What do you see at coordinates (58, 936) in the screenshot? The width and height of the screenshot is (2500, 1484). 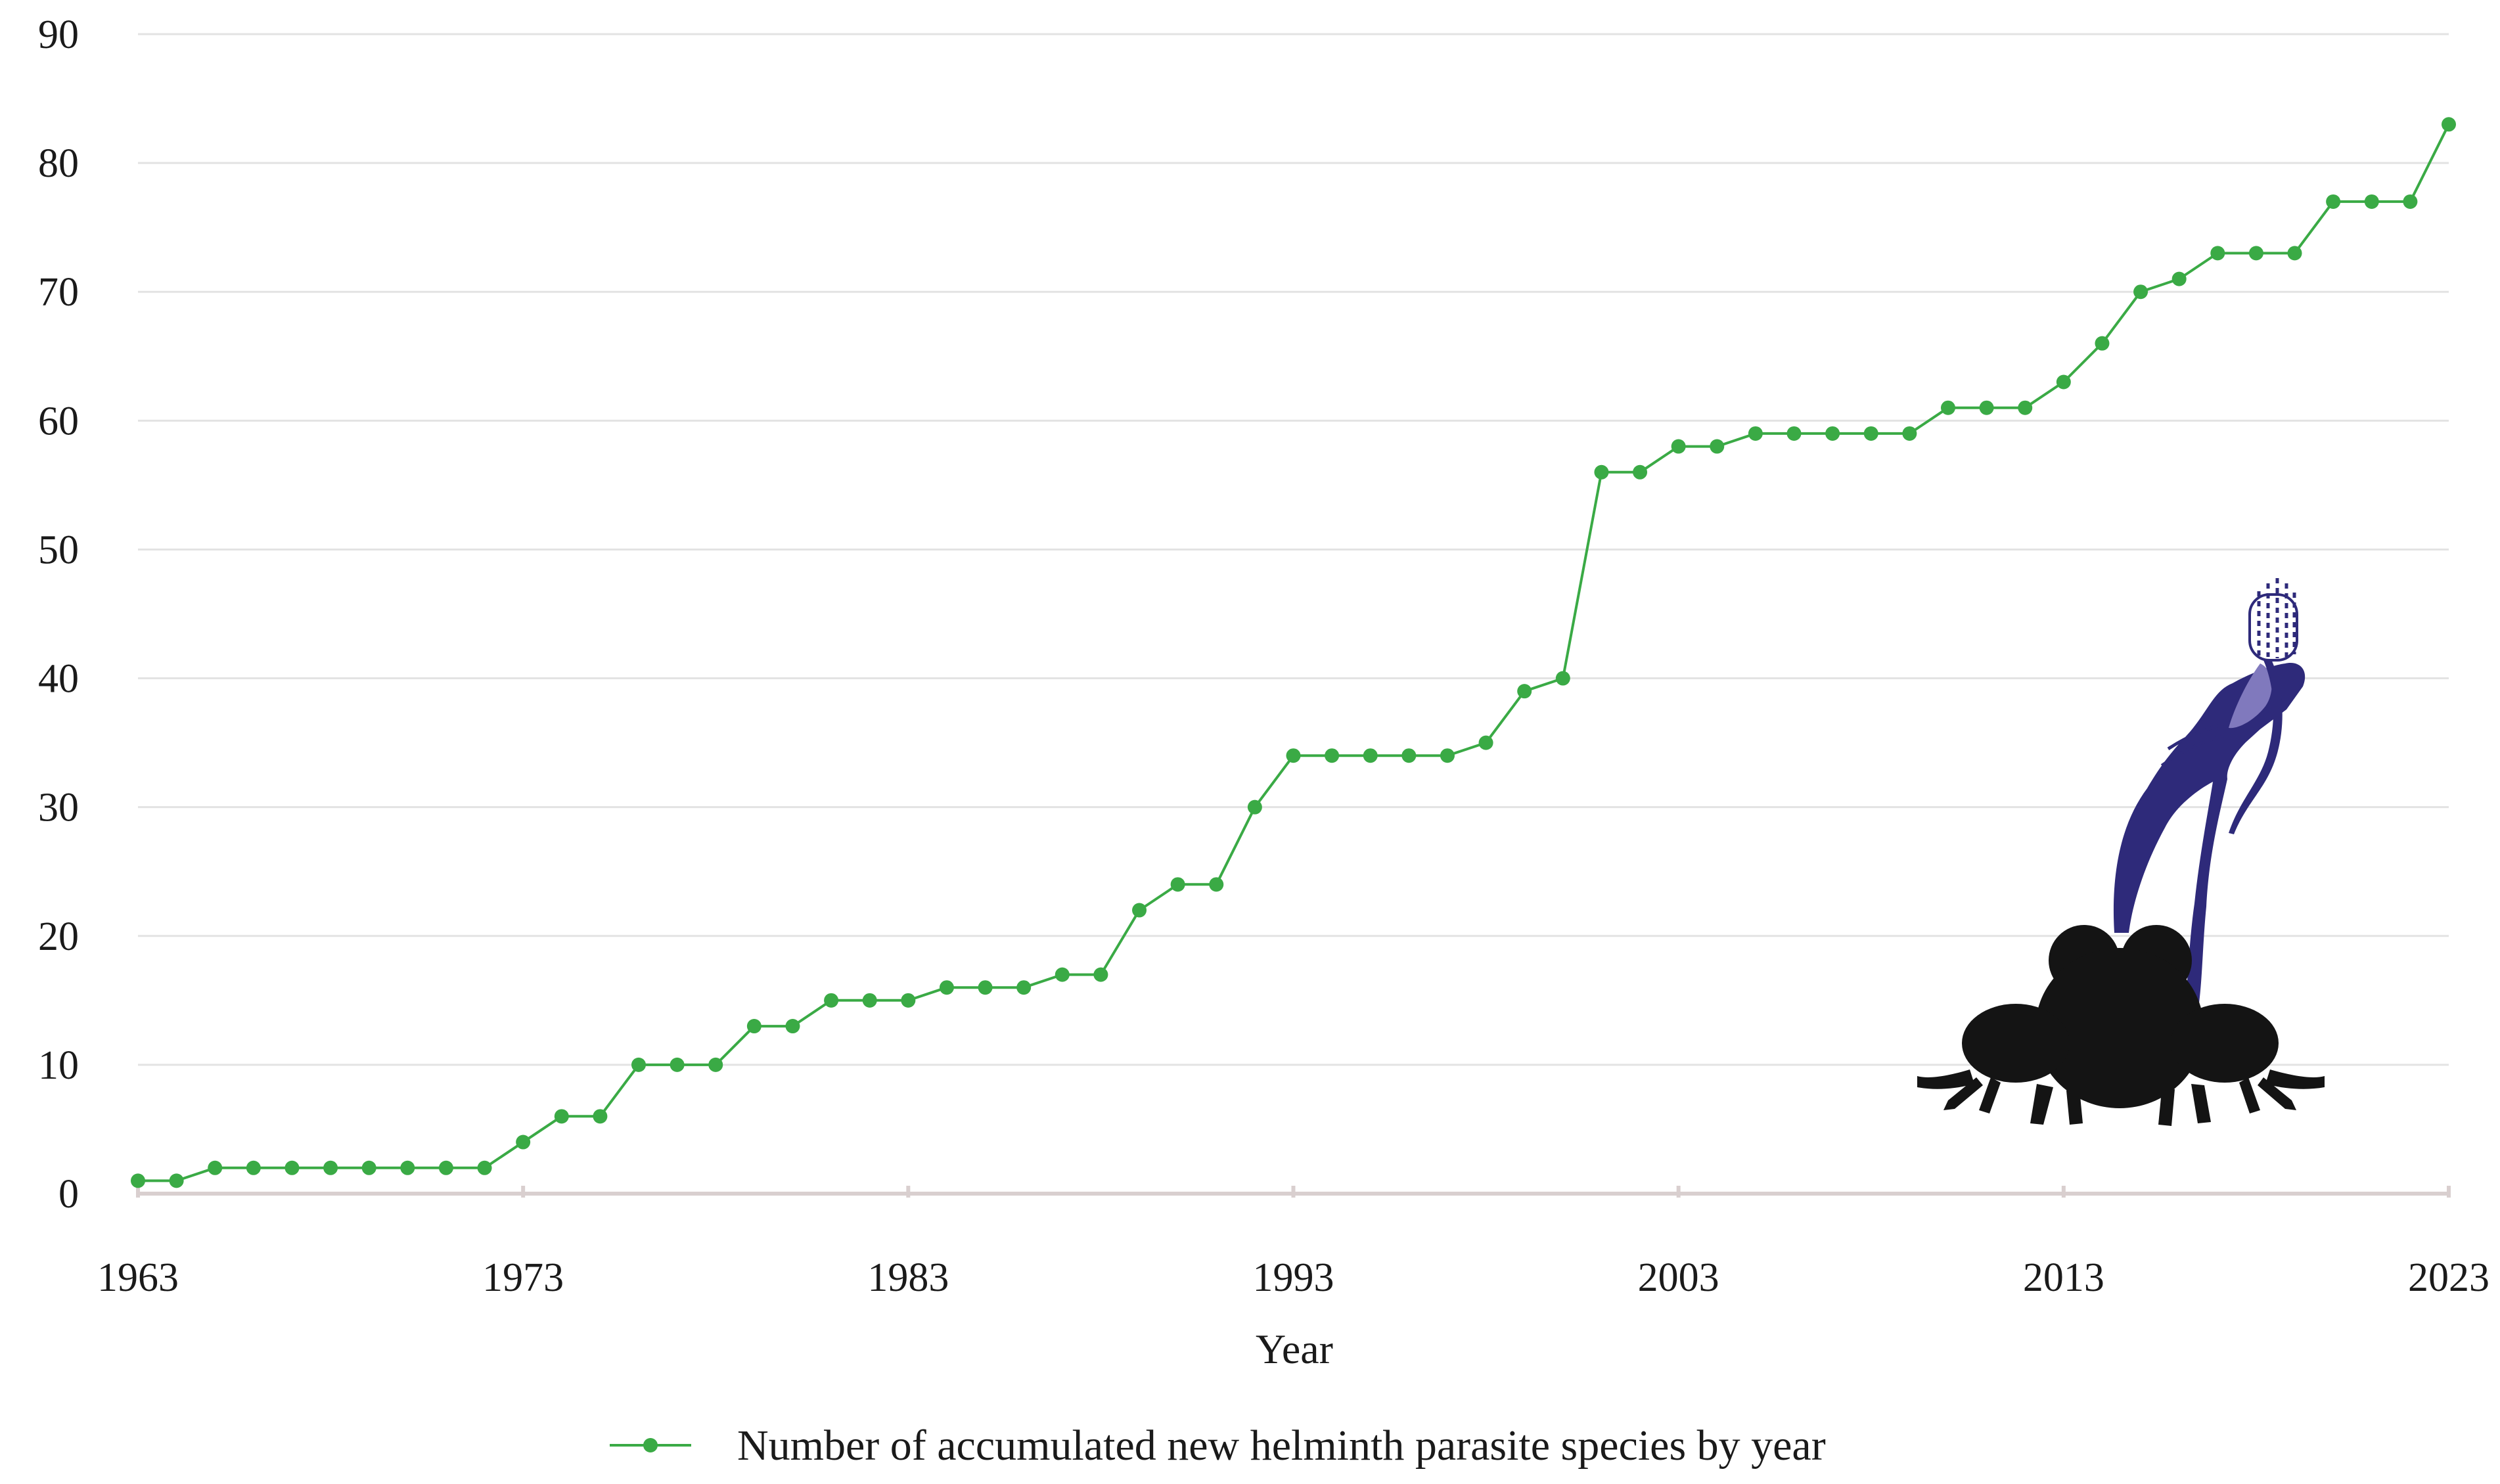 I see `y-tick-label: 20` at bounding box center [58, 936].